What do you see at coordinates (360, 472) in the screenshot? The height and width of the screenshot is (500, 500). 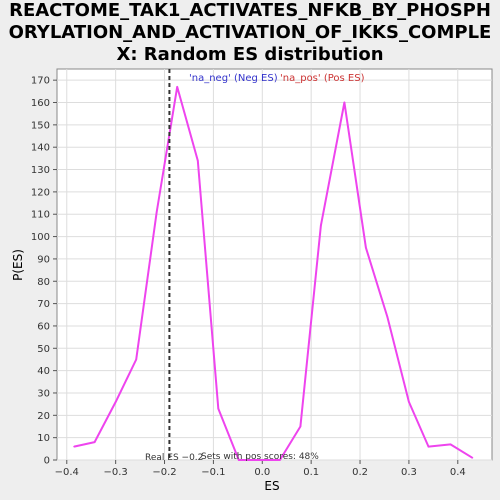 I see `x-tick-label: 0.2` at bounding box center [360, 472].